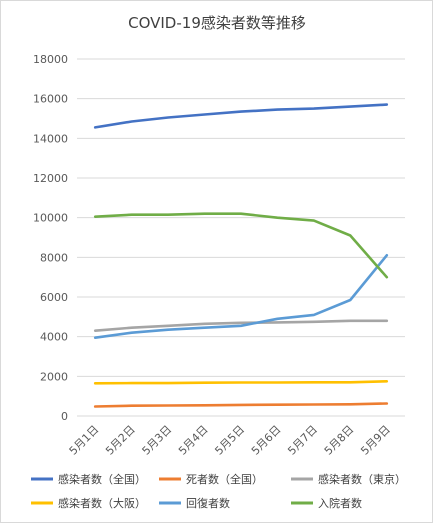 Image resolution: width=433 pixels, height=524 pixels. I want to click on legend-label-1: 死者数（全国）, so click(224, 479).